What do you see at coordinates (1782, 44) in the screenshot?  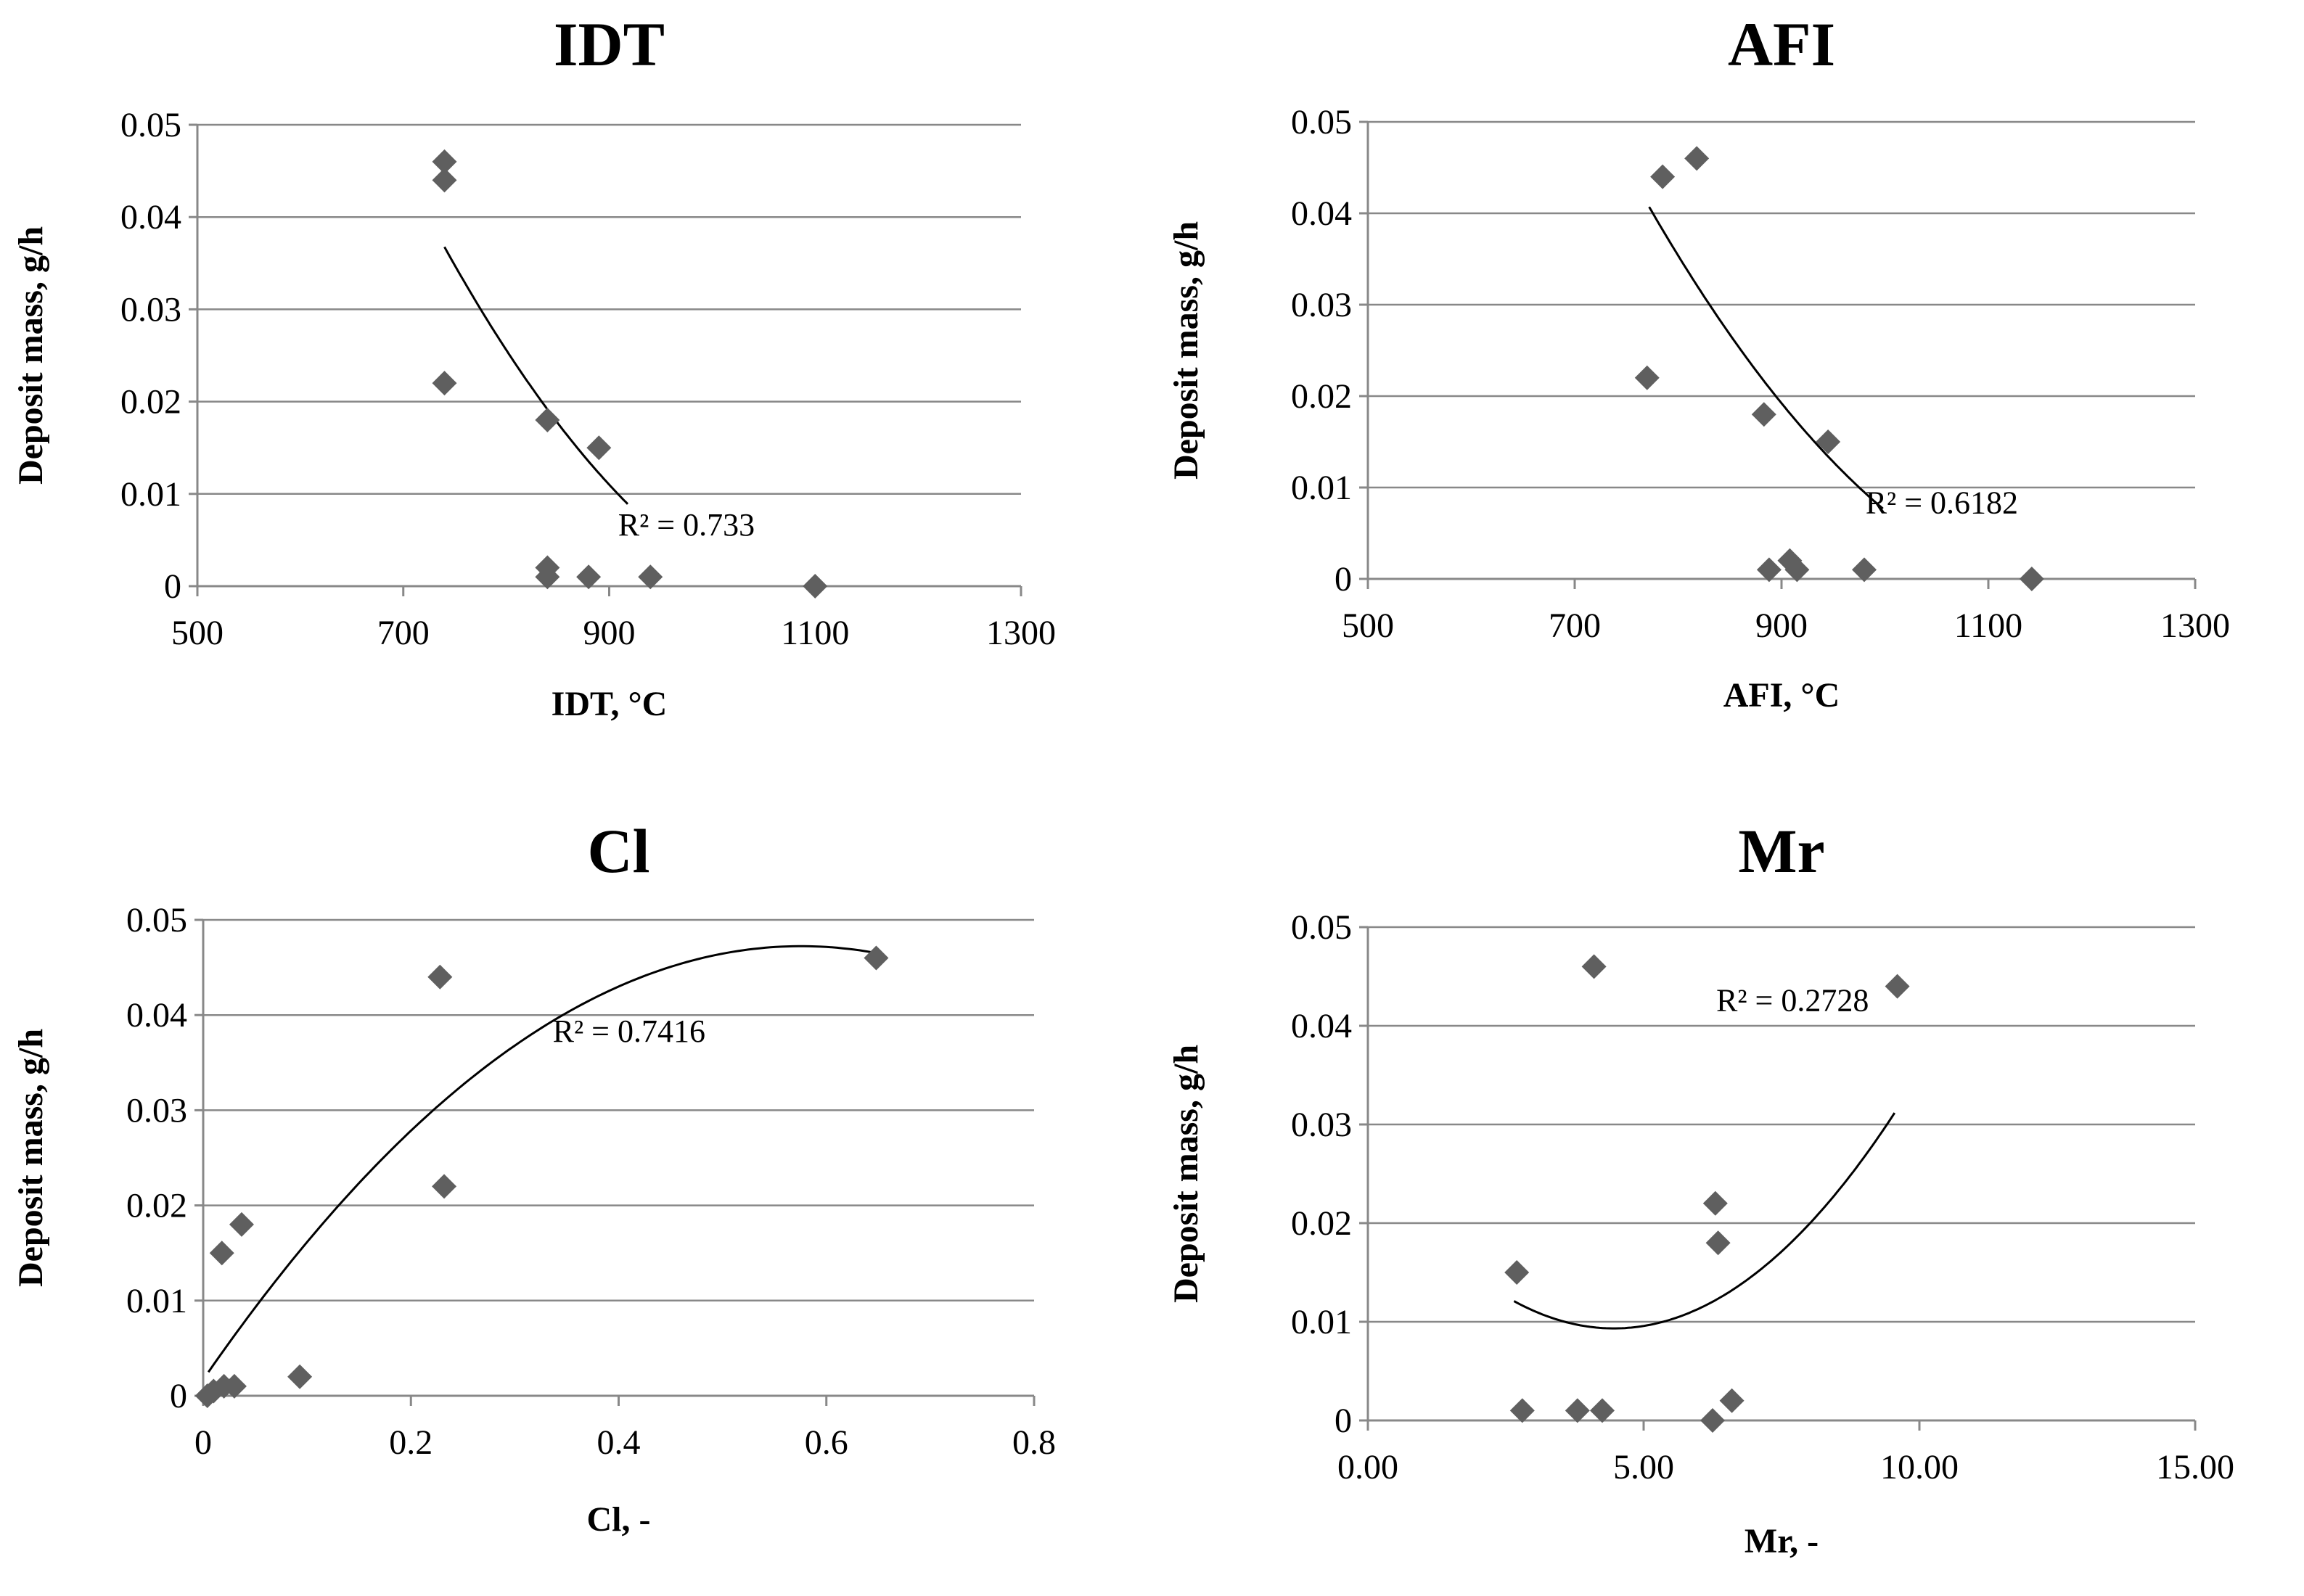 I see `chart-title: AFI` at bounding box center [1782, 44].